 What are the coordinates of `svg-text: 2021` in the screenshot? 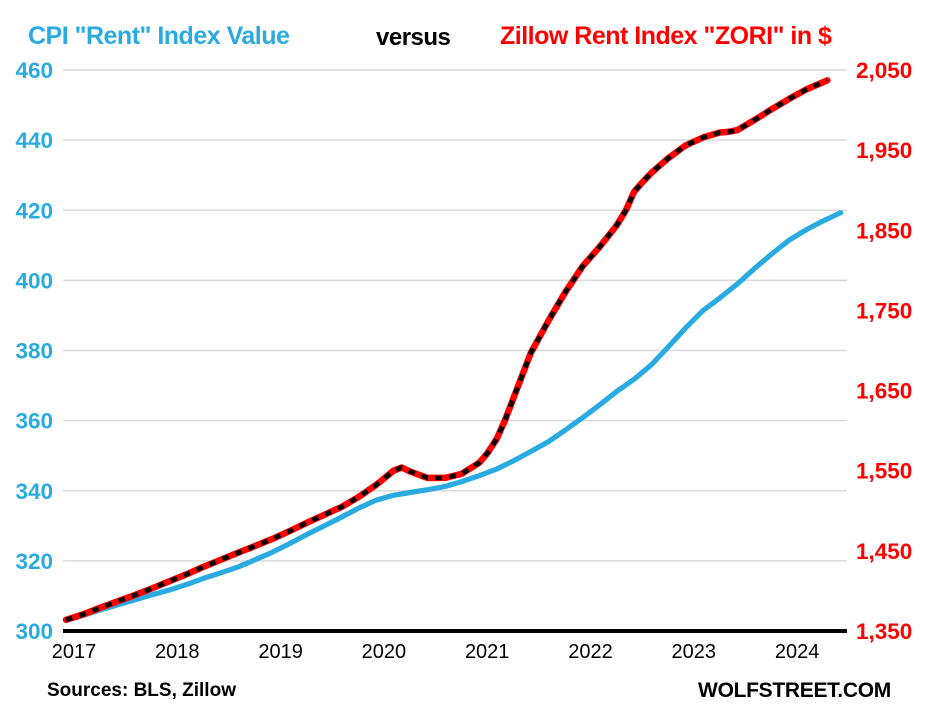 It's located at (487, 652).